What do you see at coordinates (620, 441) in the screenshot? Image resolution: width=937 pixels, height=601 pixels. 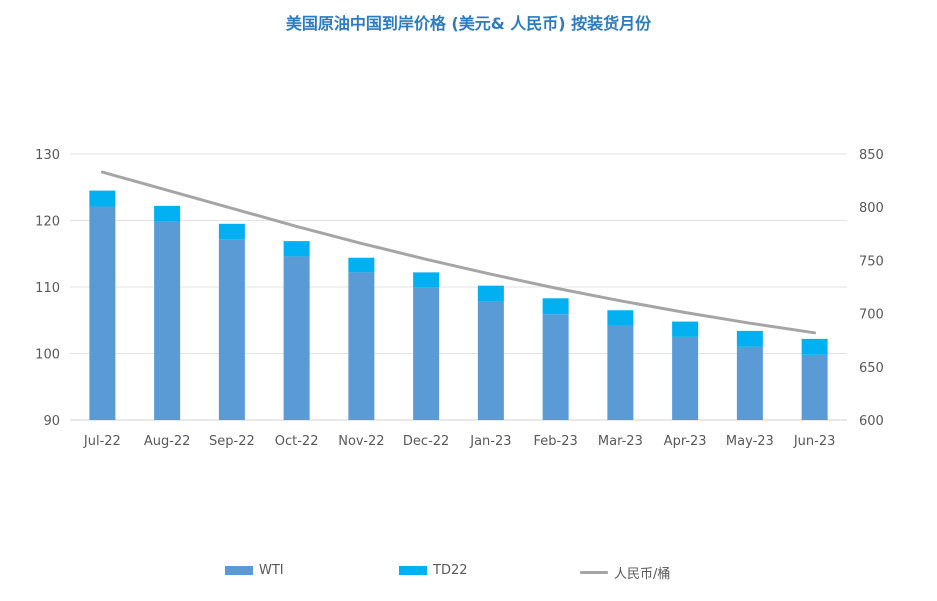 I see `x-tick-label: Mar-23` at bounding box center [620, 441].